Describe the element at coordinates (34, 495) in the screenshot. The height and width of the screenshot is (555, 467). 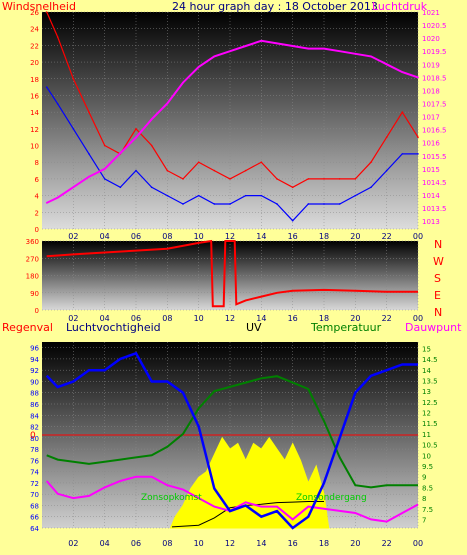
I see `y-tick-label-left: 70` at that location.